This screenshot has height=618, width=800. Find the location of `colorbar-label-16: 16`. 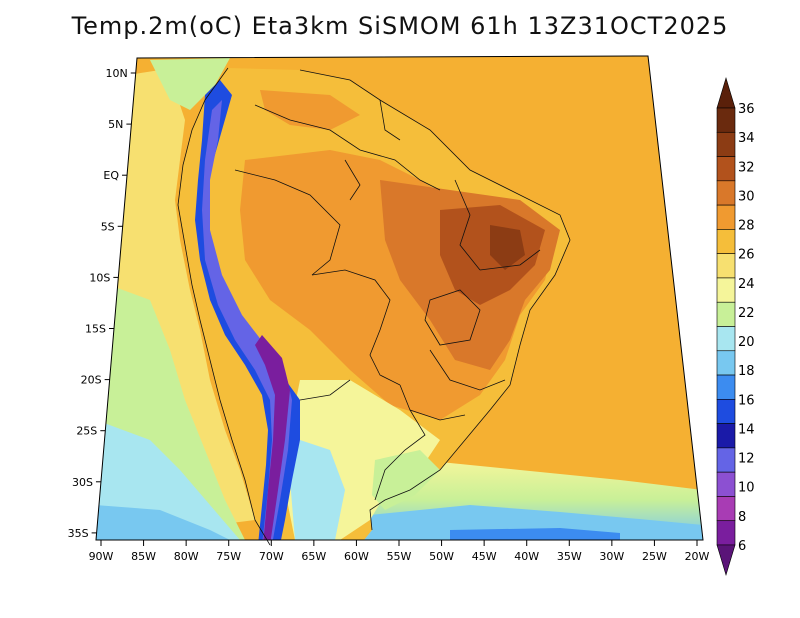

colorbar-label-16: 16 is located at coordinates (746, 400).